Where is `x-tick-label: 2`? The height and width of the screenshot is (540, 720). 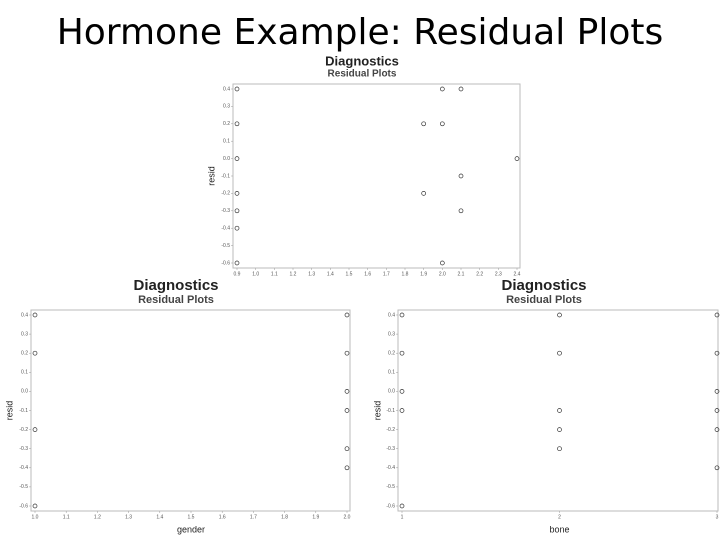 x-tick-label: 2 is located at coordinates (559, 517).